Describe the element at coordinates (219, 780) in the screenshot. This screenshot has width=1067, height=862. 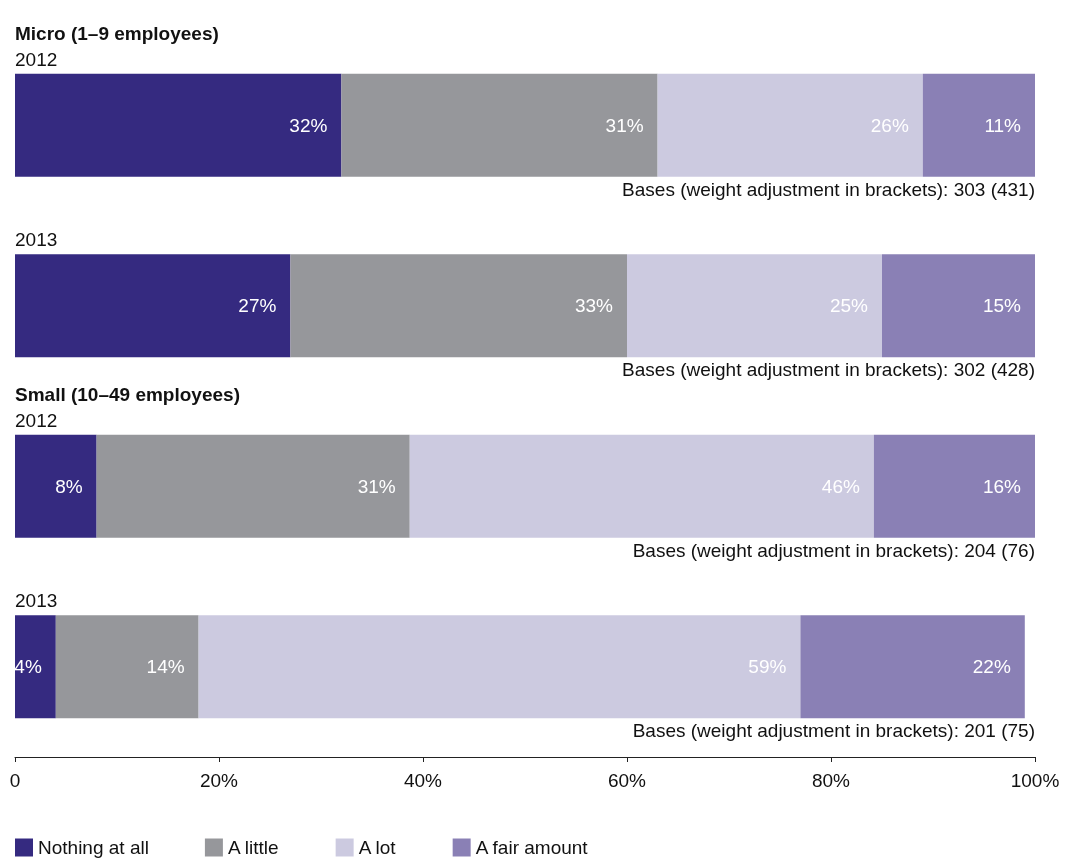
I see `x-tick-label: 20%` at that location.